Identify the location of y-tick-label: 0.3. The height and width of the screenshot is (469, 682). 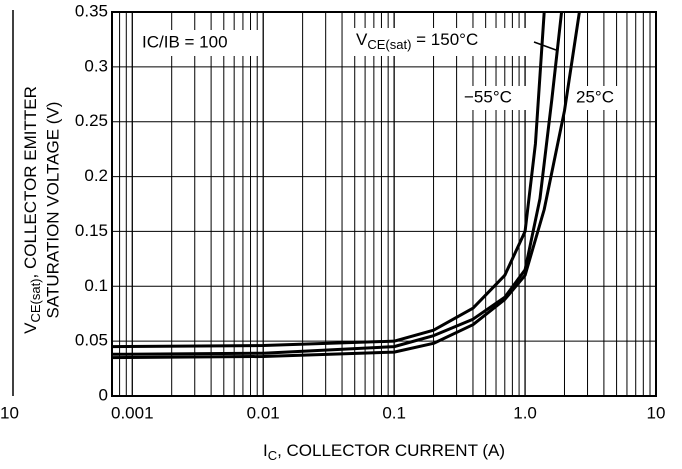
(96, 65).